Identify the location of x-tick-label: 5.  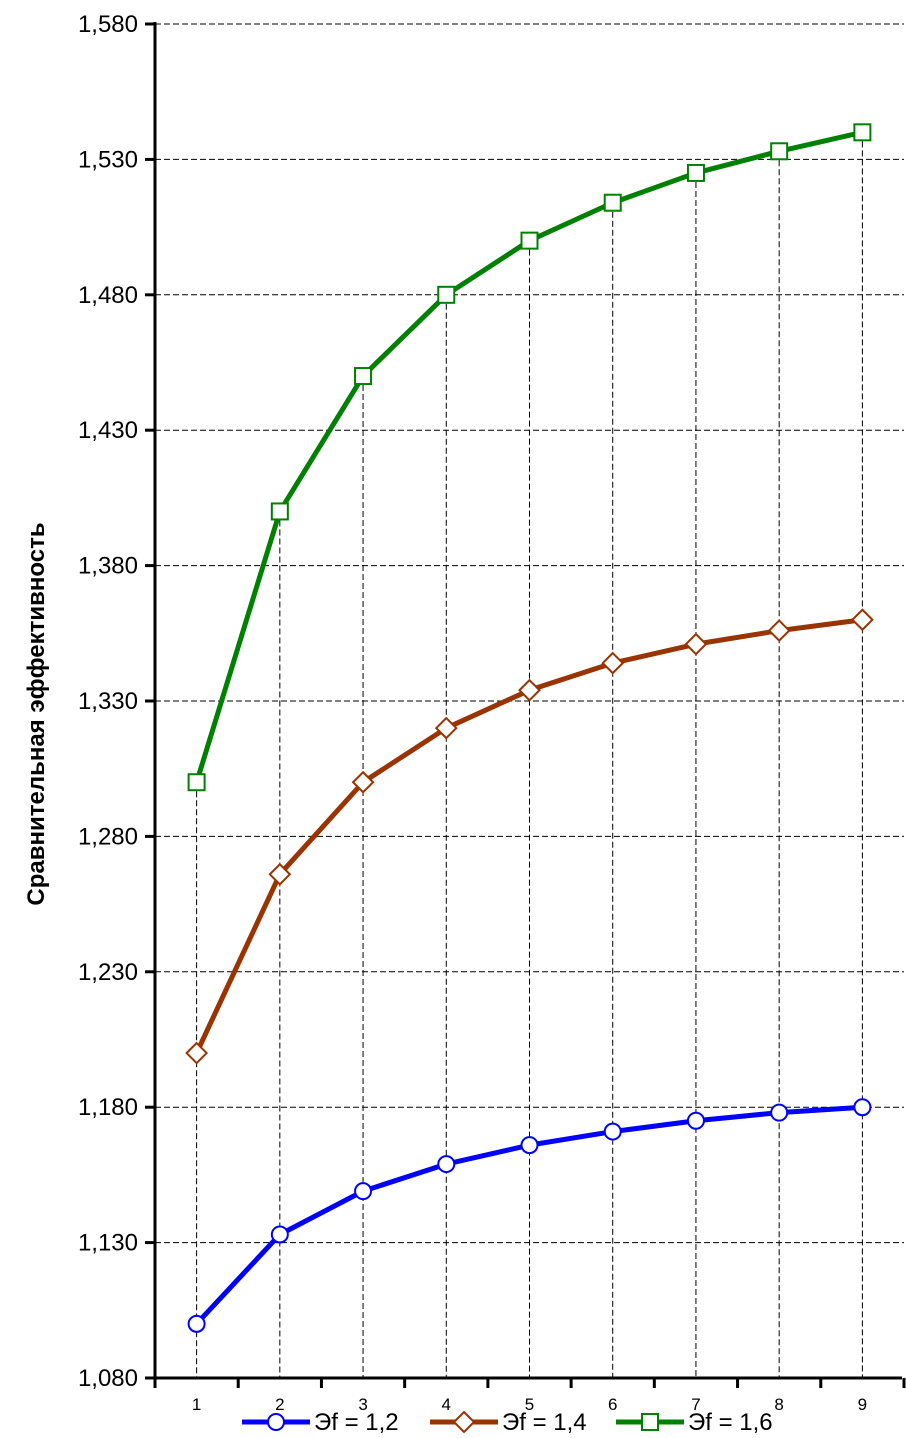
(529, 1404).